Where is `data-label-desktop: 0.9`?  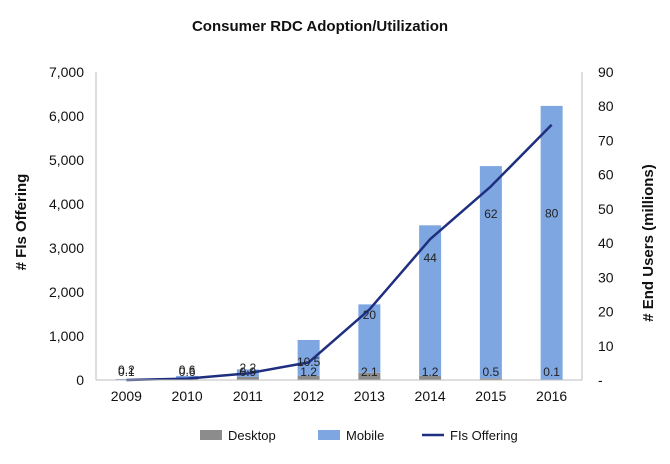
data-label-desktop: 0.9 is located at coordinates (248, 372).